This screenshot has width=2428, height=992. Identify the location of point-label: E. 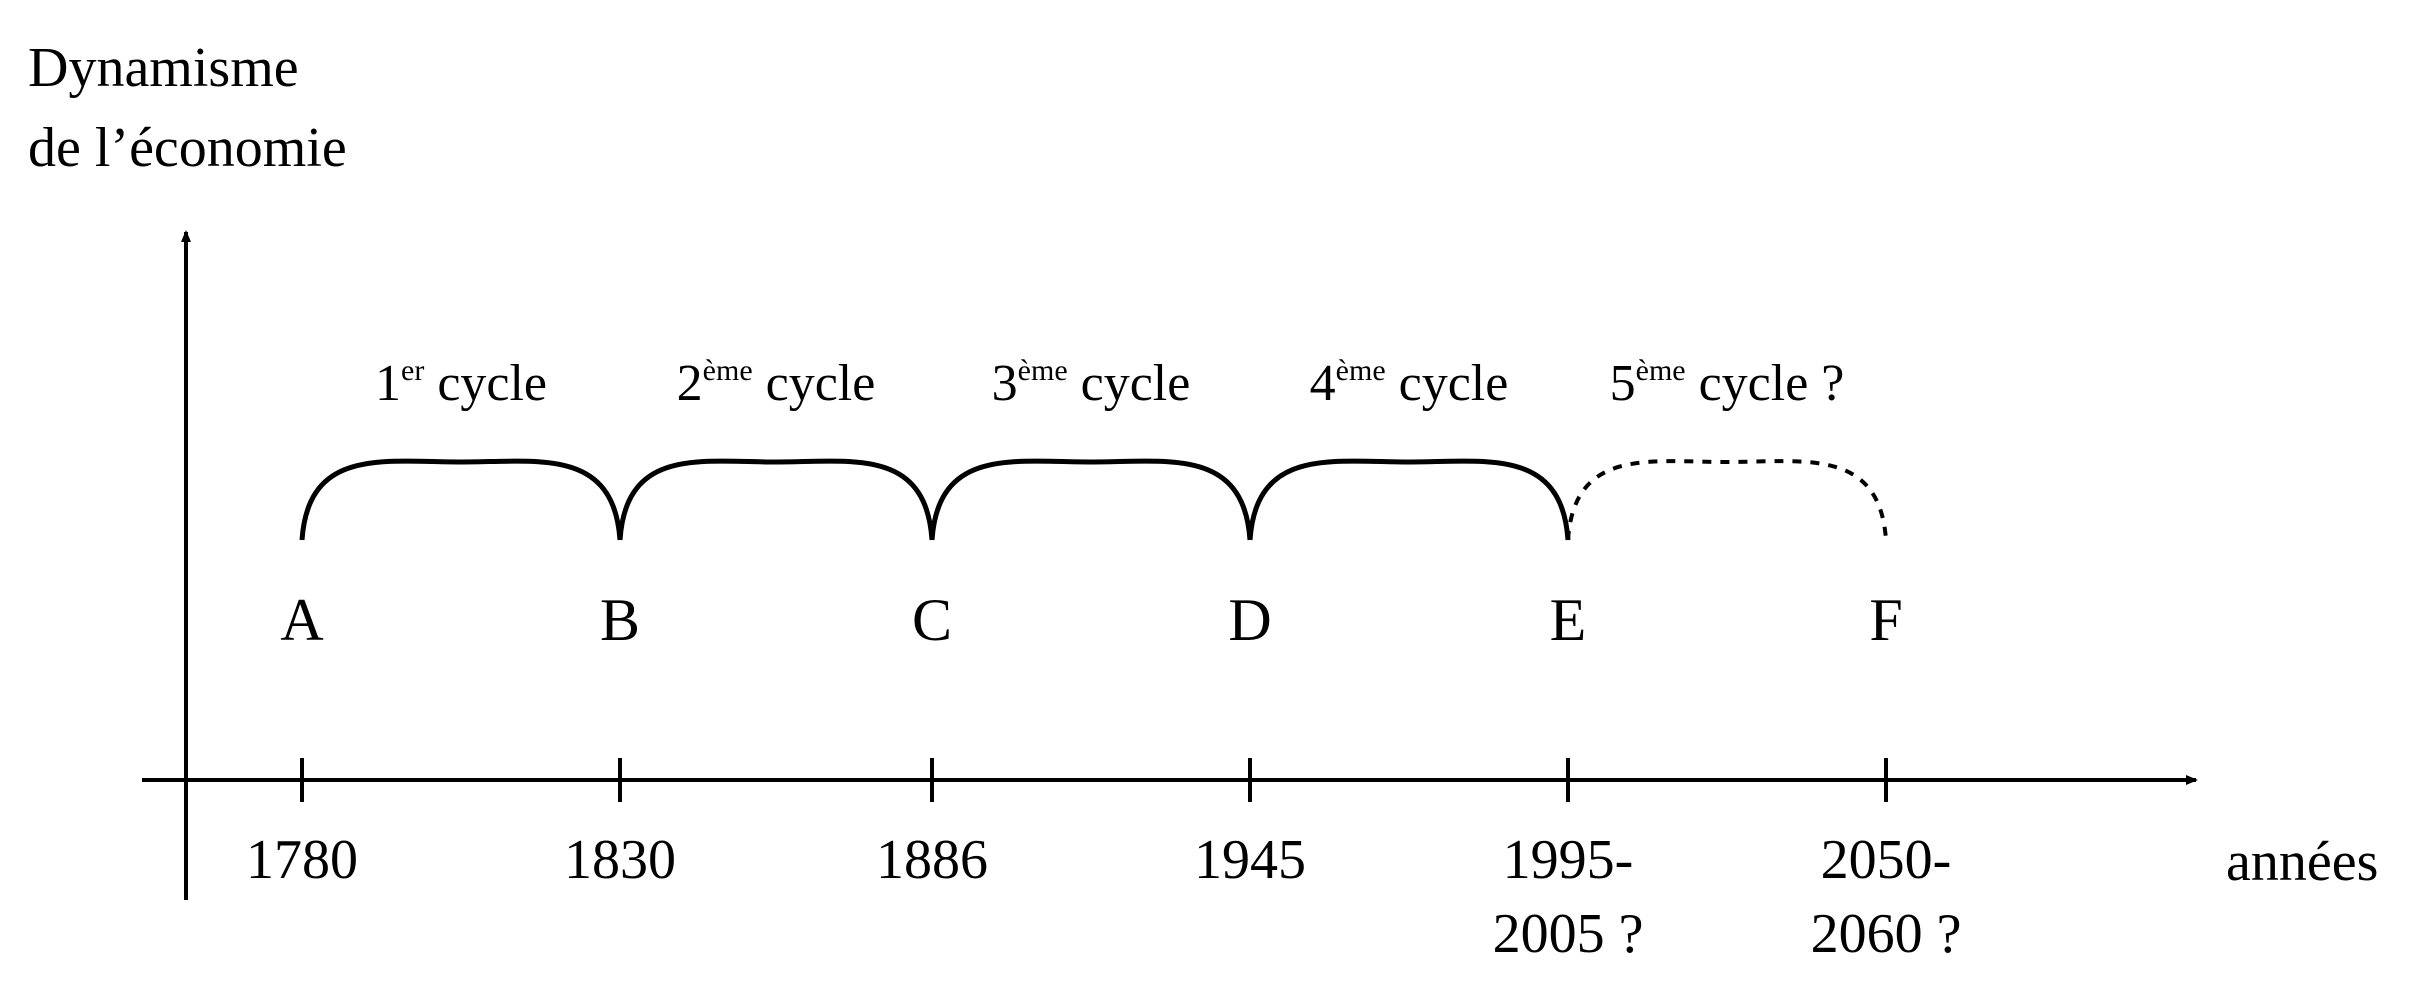
(1568, 620).